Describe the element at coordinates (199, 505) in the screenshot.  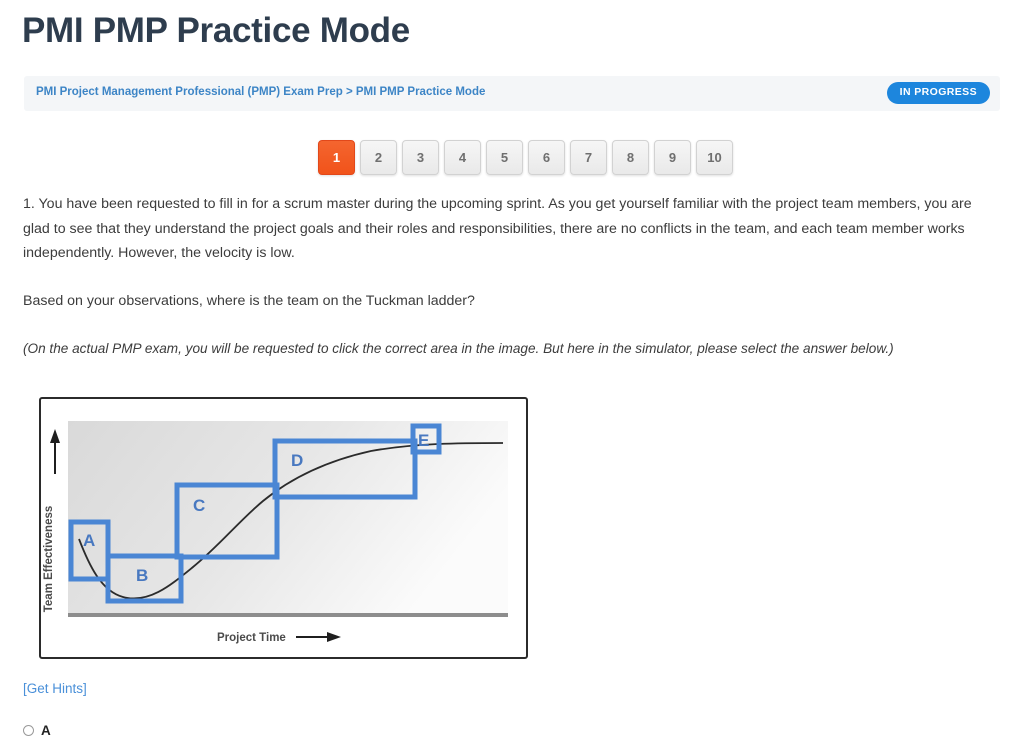
I see `region-label-c: C` at that location.